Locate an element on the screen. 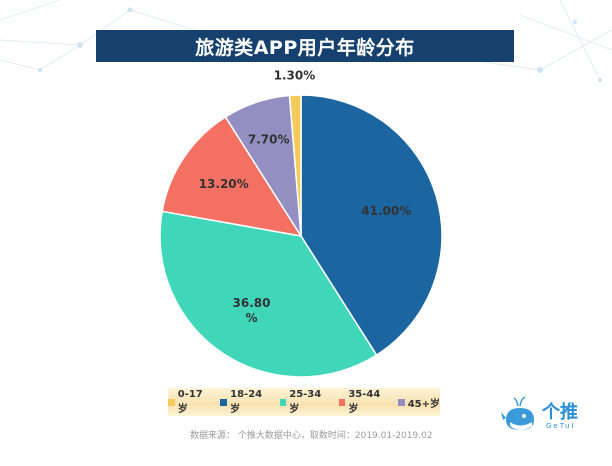 This screenshot has height=466, width=612. whale-logo-icon is located at coordinates (517, 413).